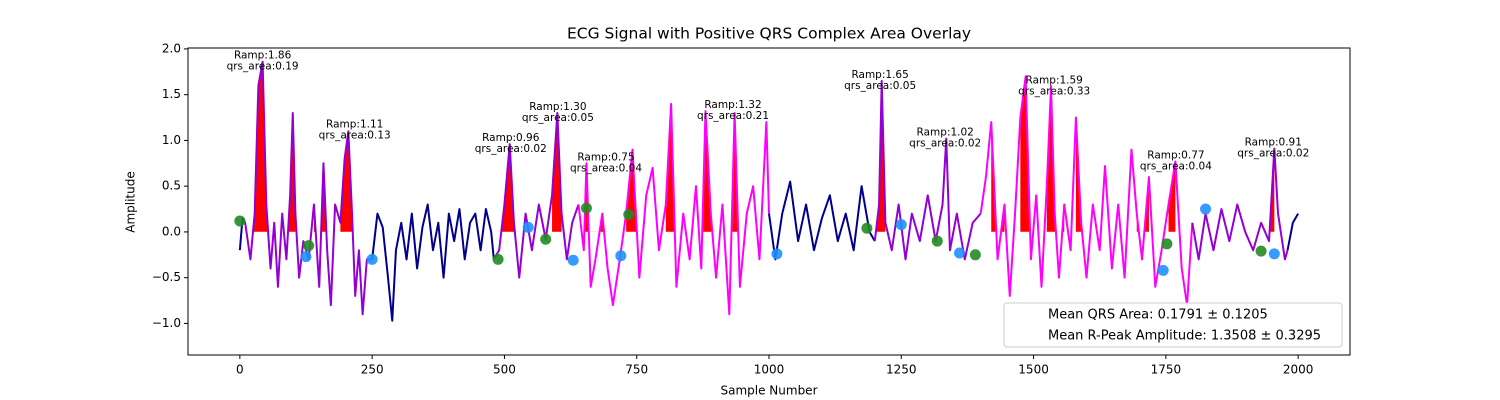  Describe the element at coordinates (768, 391) in the screenshot. I see `x-axis-label: Sample Number` at that location.